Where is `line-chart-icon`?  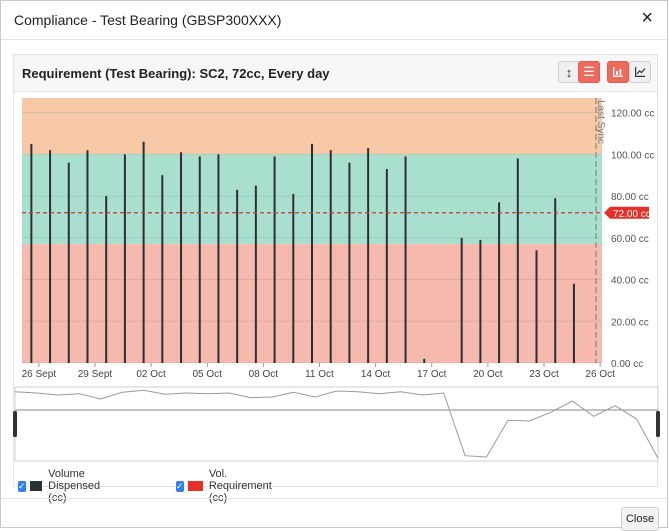
line-chart-icon is located at coordinates (640, 72).